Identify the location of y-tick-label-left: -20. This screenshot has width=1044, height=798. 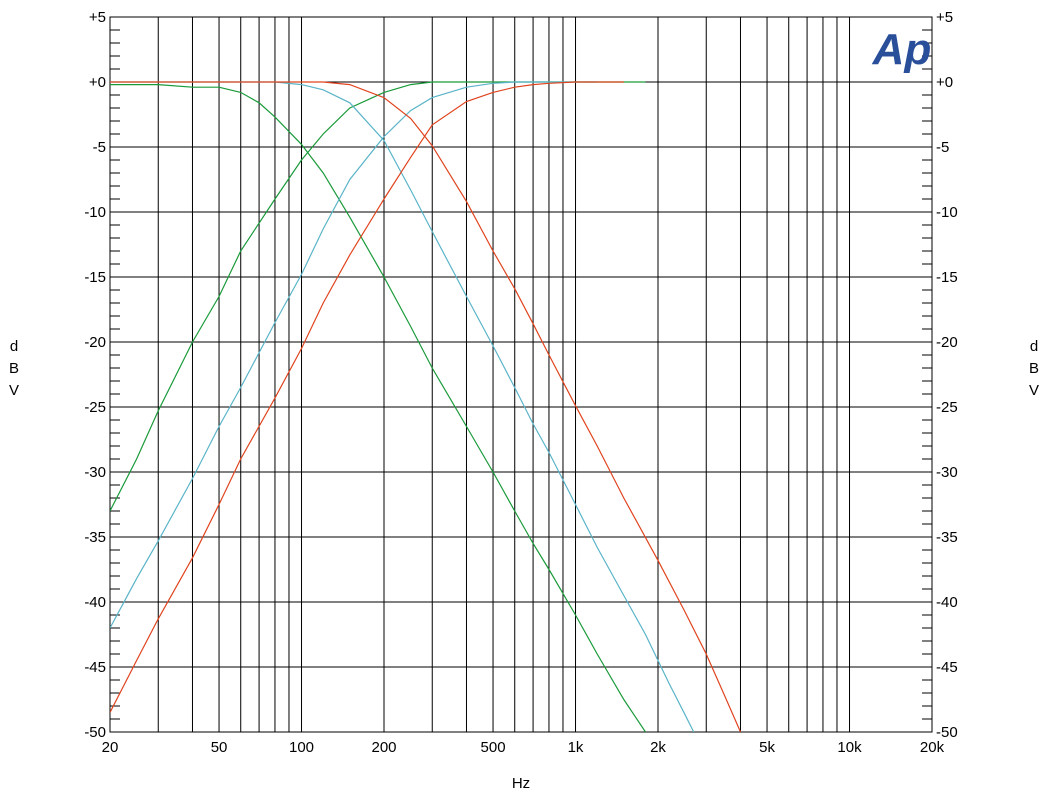
(95, 342).